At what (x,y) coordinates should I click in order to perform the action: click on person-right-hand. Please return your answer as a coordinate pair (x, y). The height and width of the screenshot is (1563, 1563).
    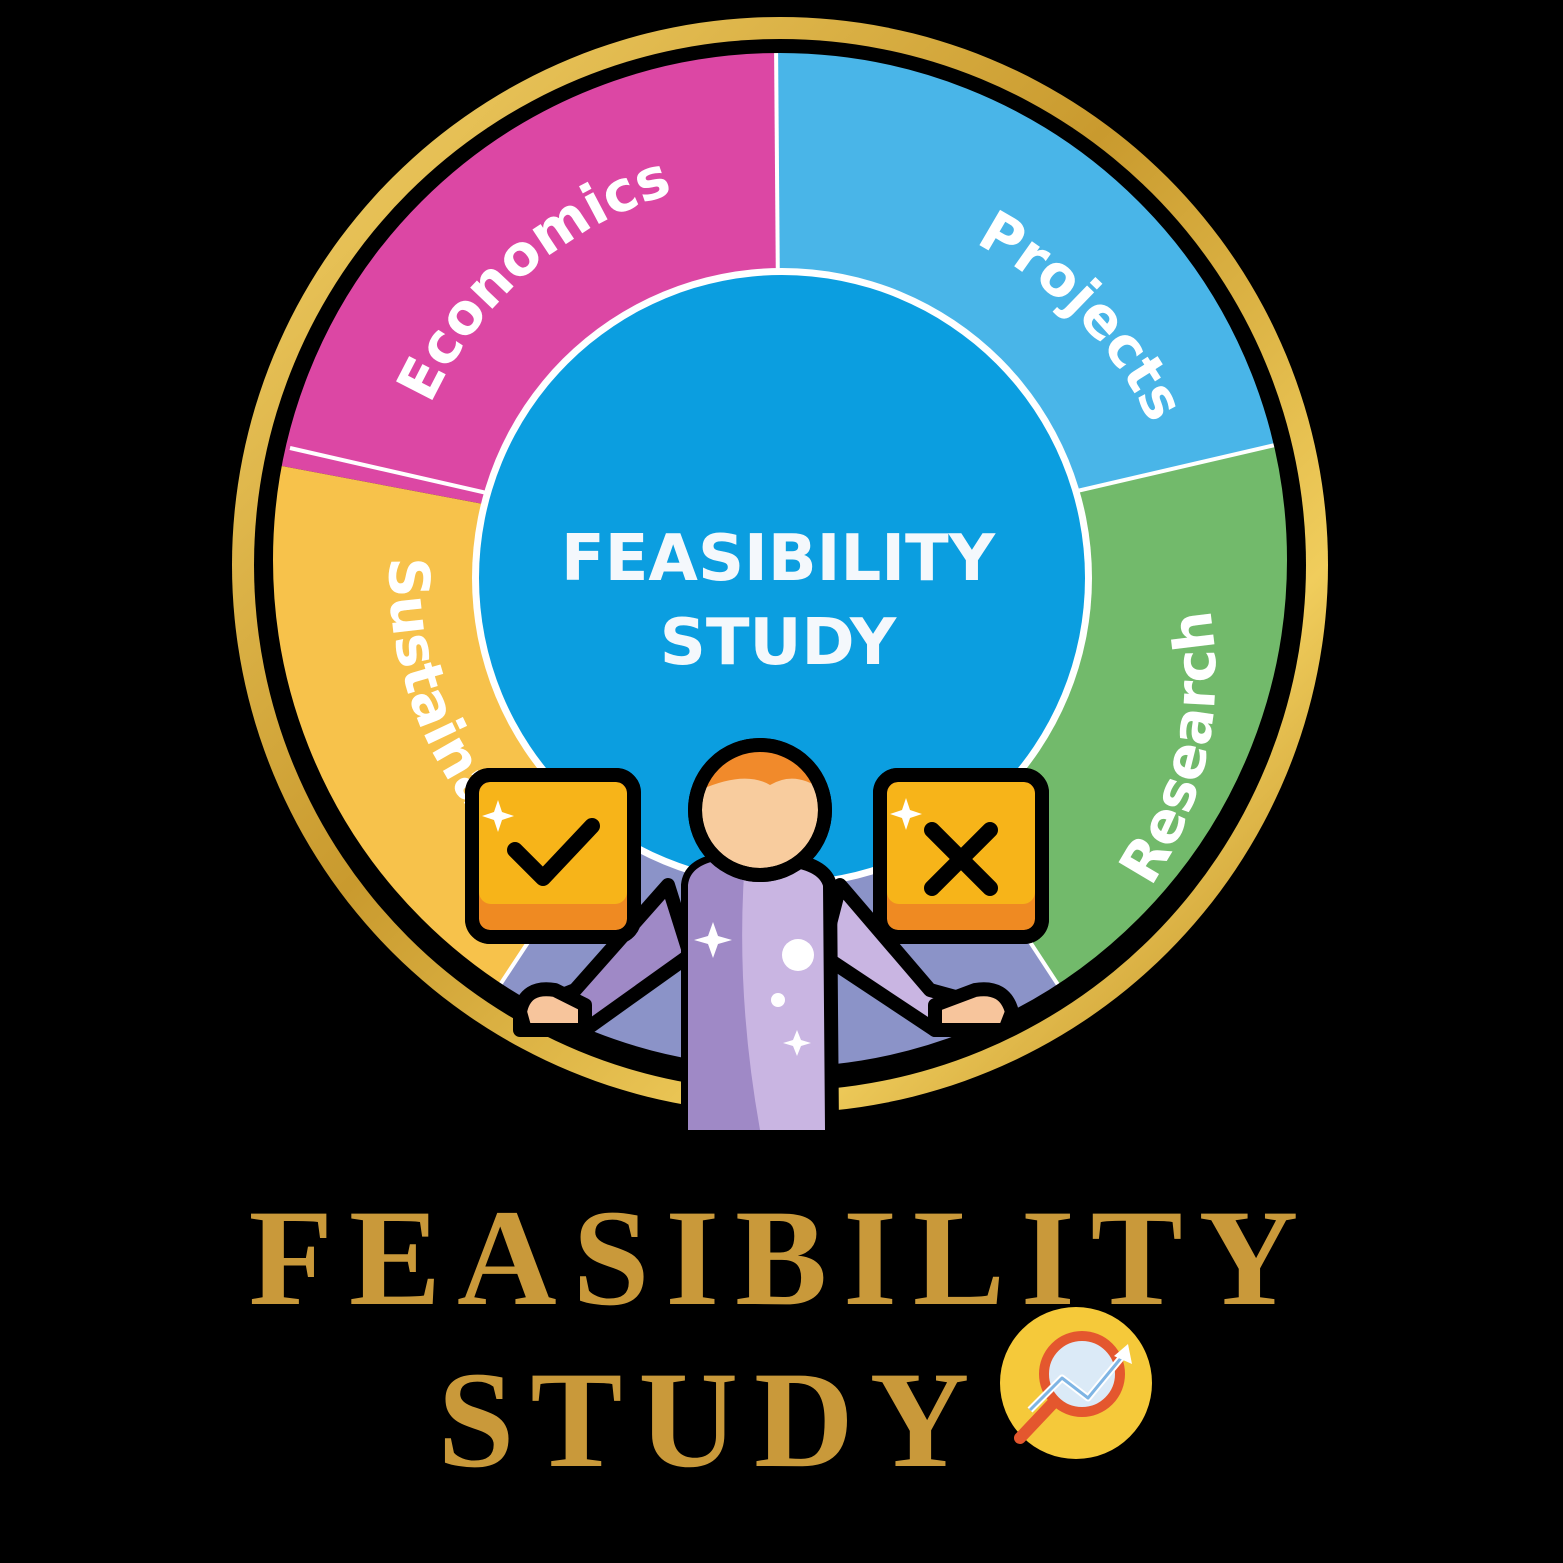
    Looking at the image, I should click on (973, 1009).